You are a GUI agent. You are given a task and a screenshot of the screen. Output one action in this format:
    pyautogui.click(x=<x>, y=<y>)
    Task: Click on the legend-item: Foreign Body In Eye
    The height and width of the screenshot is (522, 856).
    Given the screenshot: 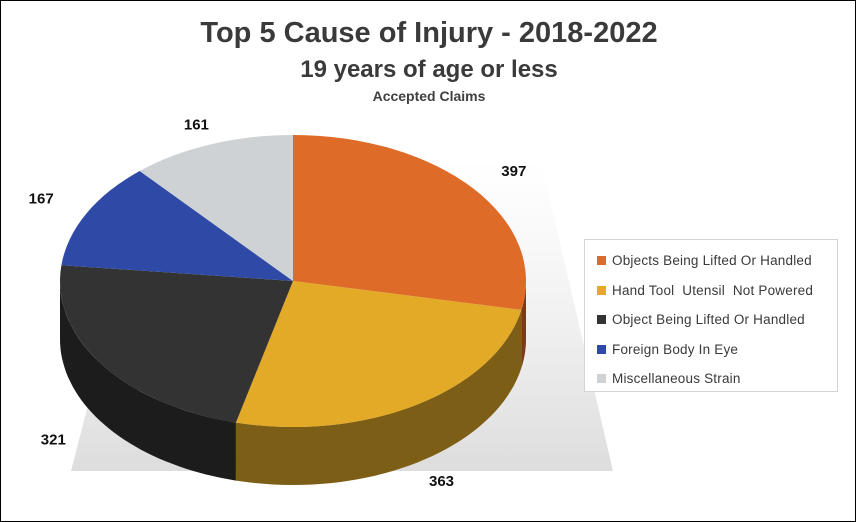 What is the action you would take?
    pyautogui.click(x=711, y=350)
    